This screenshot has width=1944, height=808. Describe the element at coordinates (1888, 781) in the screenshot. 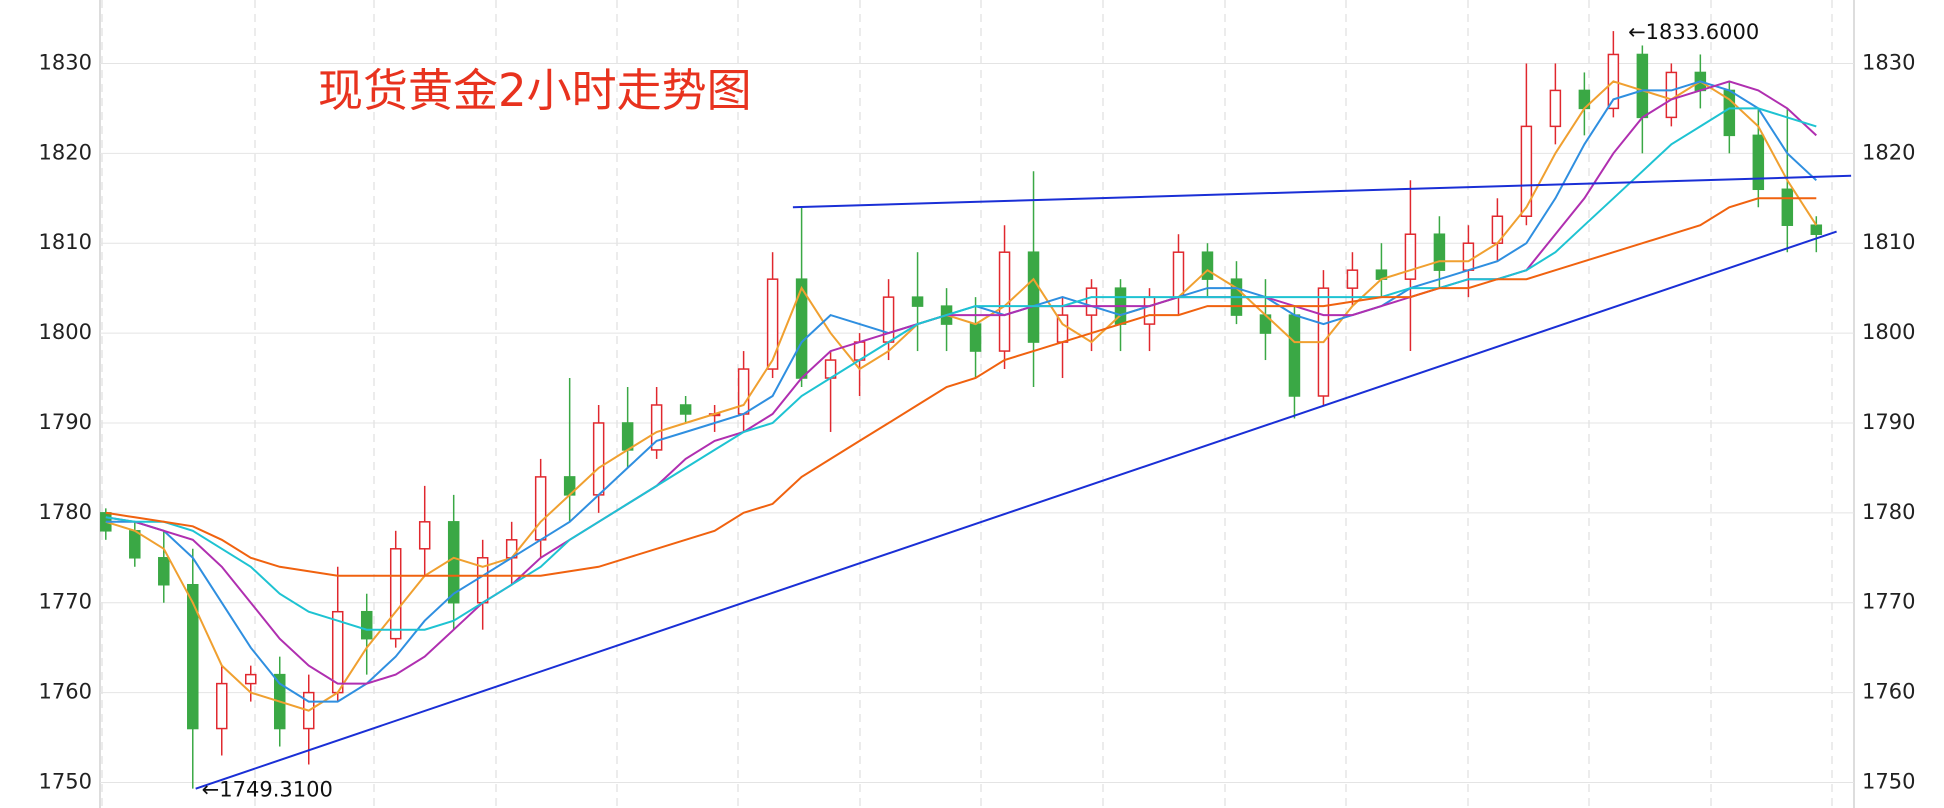

I see `y-tick-label-right: 1750` at that location.